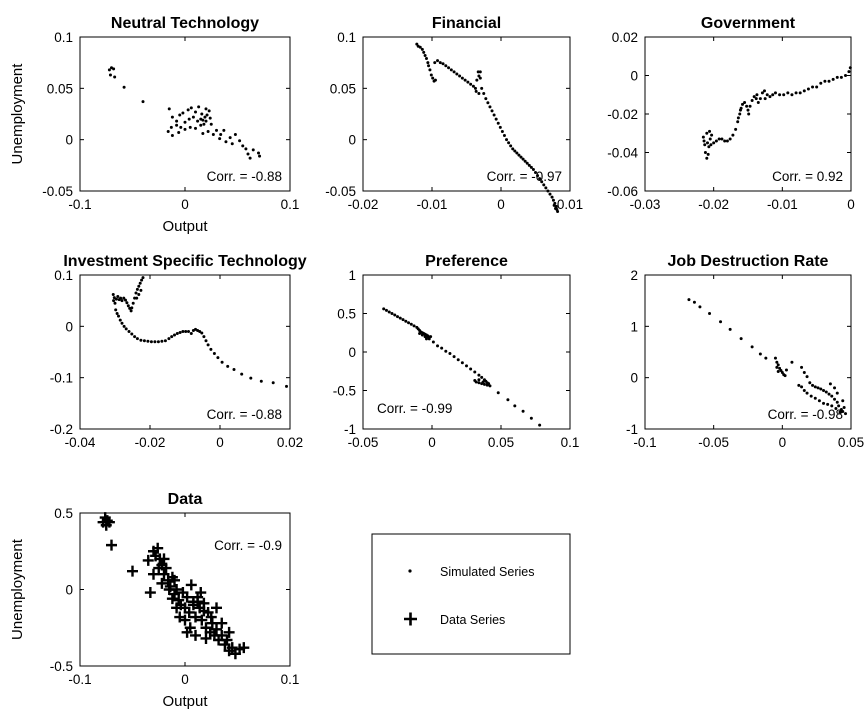  What do you see at coordinates (501, 442) in the screenshot?
I see `x-tick-label: 0.05` at bounding box center [501, 442].